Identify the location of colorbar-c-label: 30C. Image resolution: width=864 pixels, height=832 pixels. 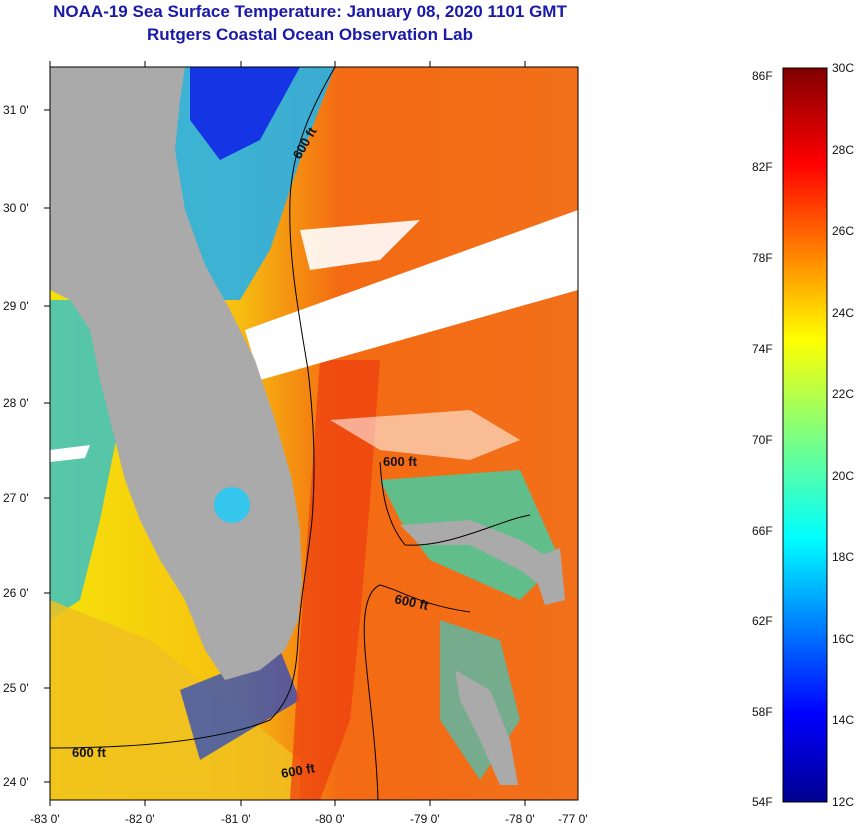
(843, 68).